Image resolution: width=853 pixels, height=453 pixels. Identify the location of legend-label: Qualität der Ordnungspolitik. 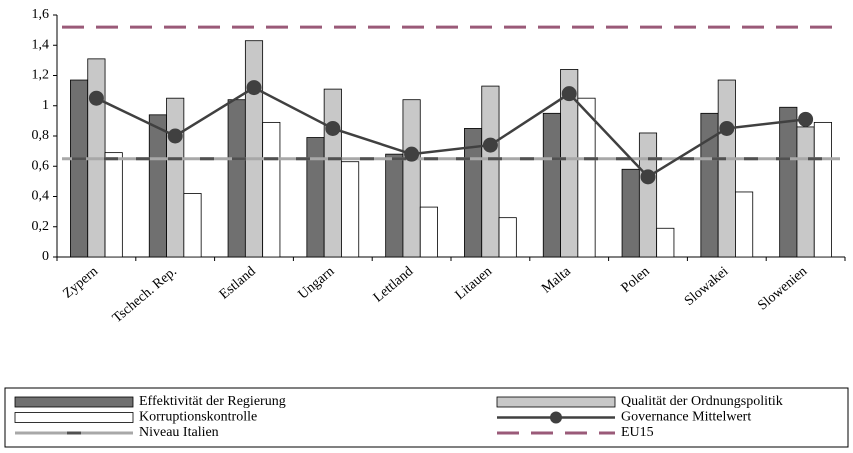
(702, 401).